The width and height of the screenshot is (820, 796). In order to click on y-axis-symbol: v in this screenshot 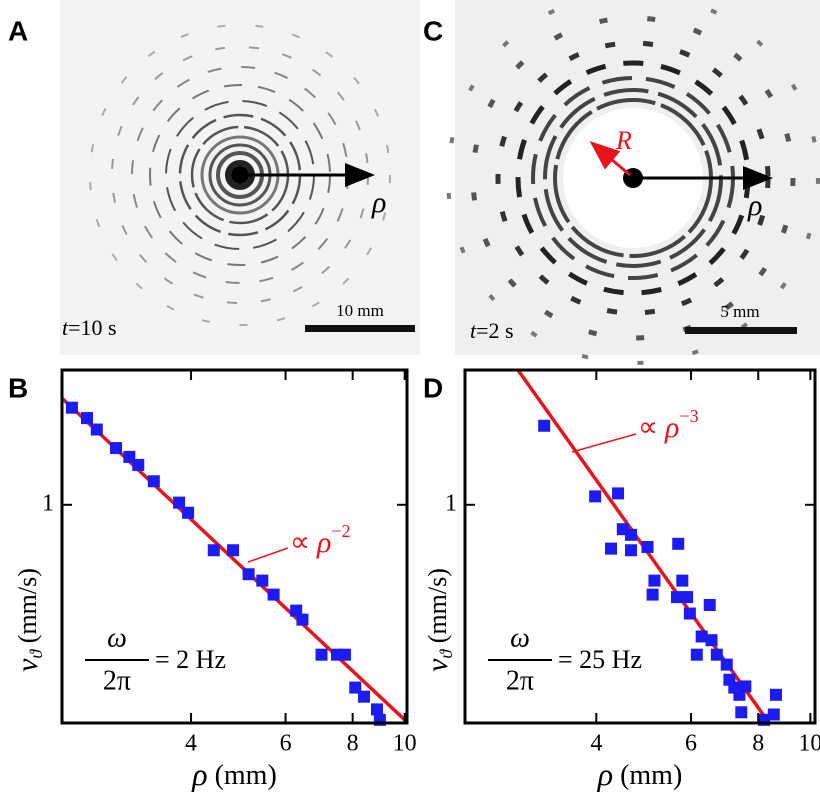, I will do `click(27, 665)`.